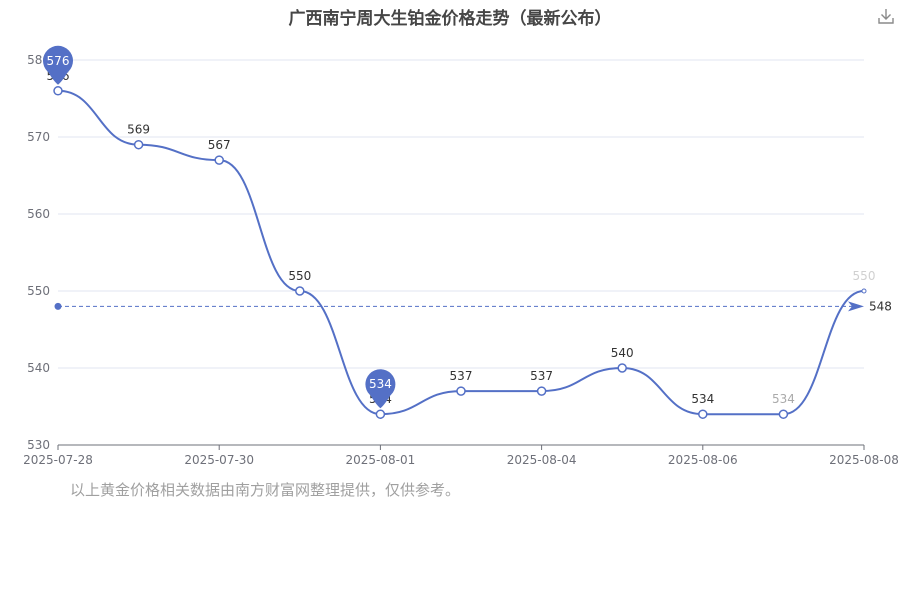 This screenshot has width=900, height=600. I want to click on min-marker-label: 534, so click(380, 384).